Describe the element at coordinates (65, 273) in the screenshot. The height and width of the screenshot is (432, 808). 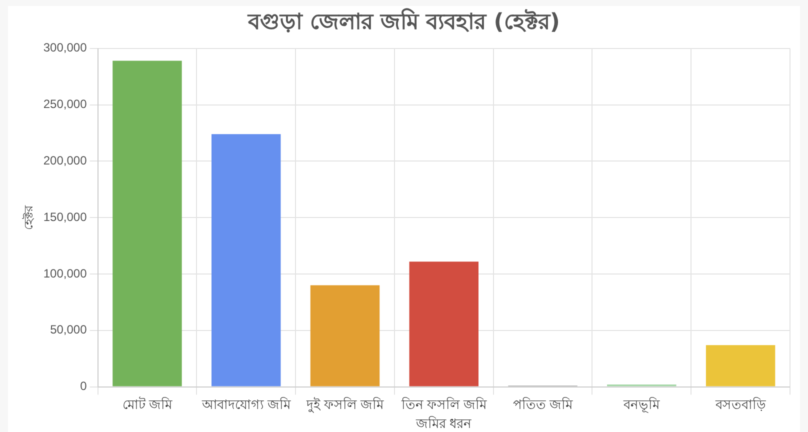
I see `y-tick-label: 100,000` at that location.